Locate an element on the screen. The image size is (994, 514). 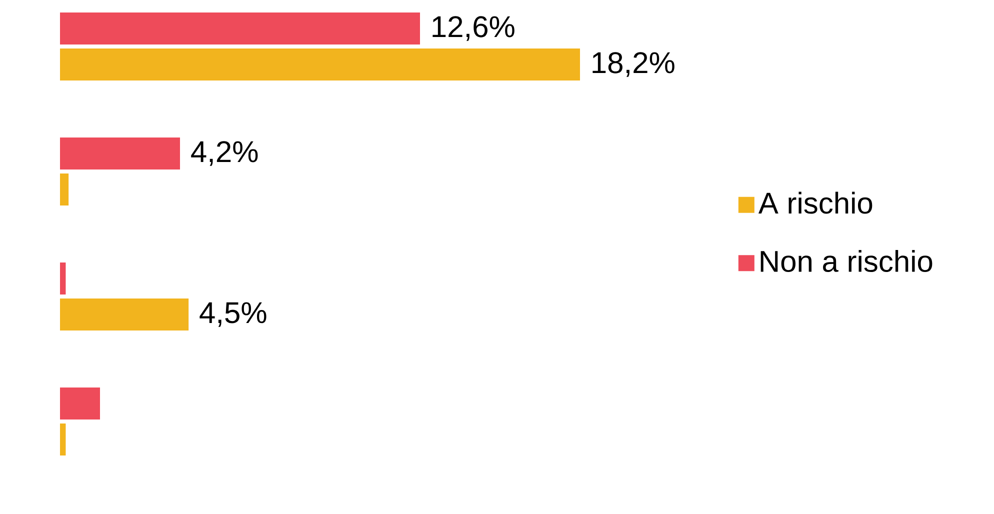
data-label: 12,6% is located at coordinates (473, 28).